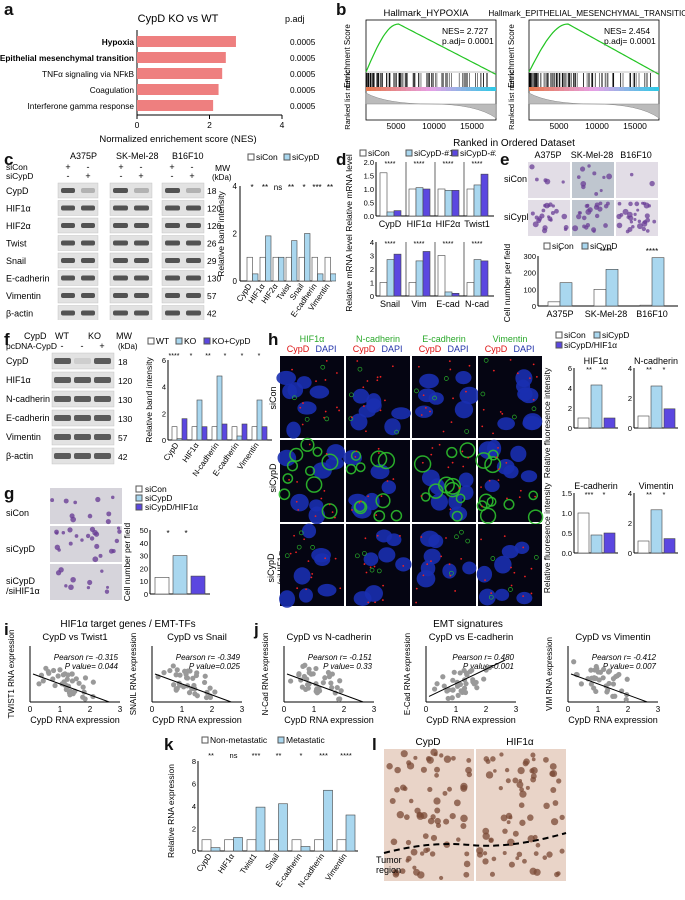 Image resolution: width=685 pixels, height=900 pixels. I want to click on f-mw-value: 130, so click(125, 400).